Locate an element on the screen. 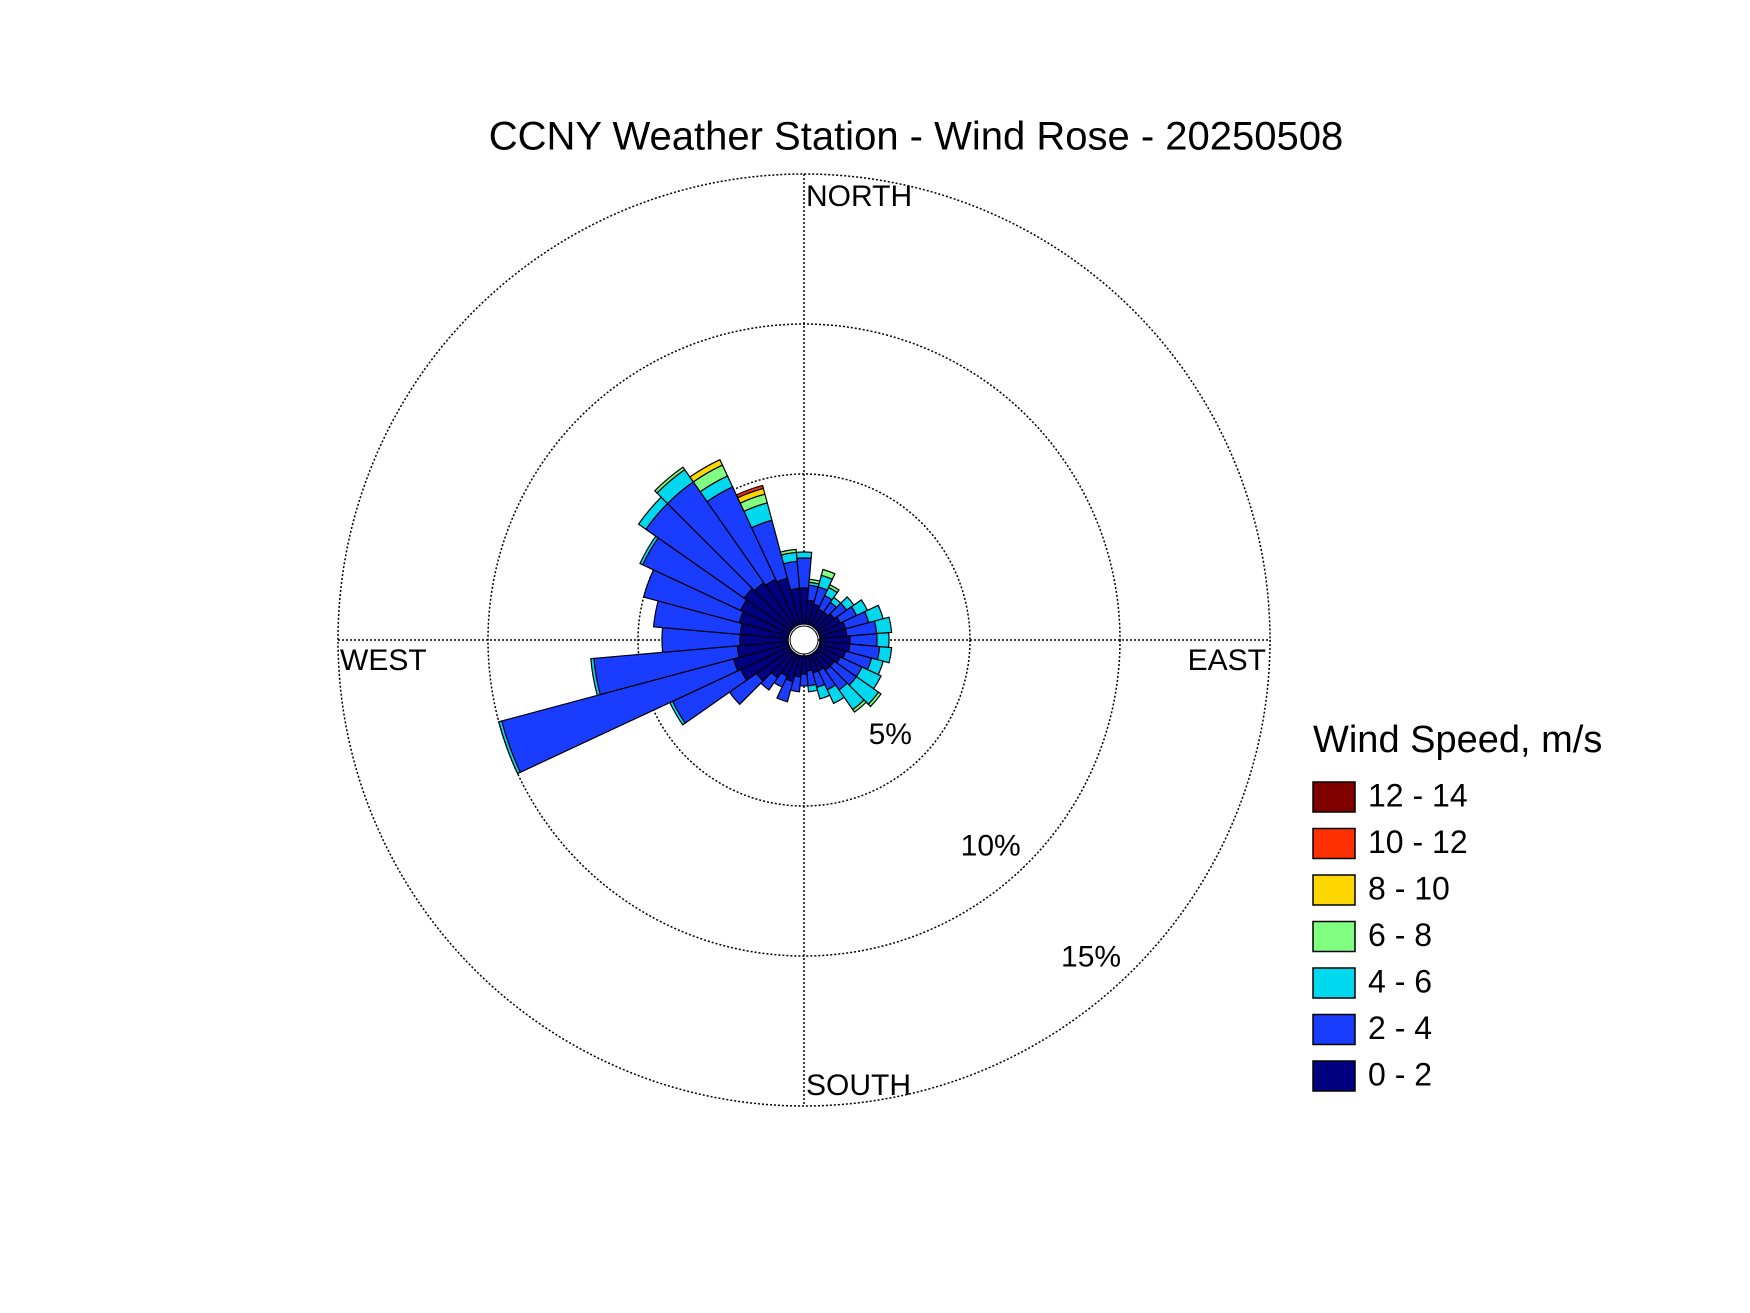 The image size is (1750, 1313). r-tick-label: 15% is located at coordinates (1091, 957).